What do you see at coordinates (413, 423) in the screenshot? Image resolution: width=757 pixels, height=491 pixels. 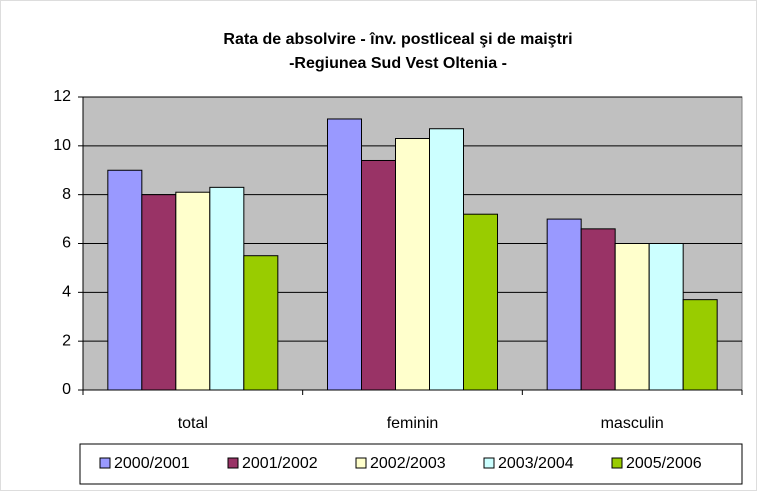 I see `x-tick-label: feminin` at bounding box center [413, 423].